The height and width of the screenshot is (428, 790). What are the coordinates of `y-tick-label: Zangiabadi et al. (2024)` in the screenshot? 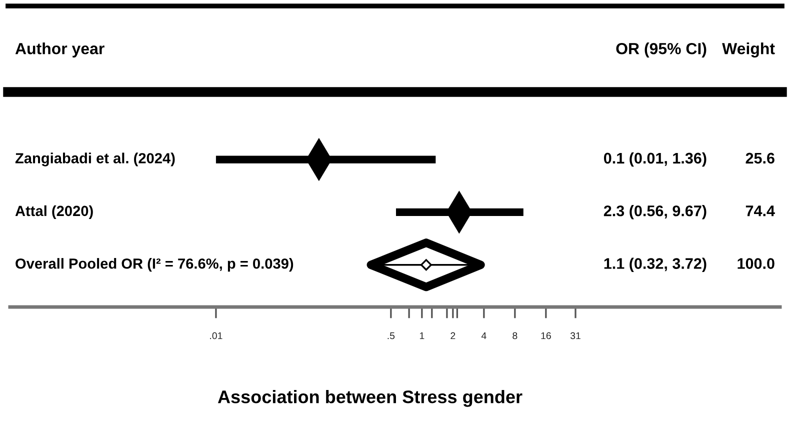 It's located at (95, 159).